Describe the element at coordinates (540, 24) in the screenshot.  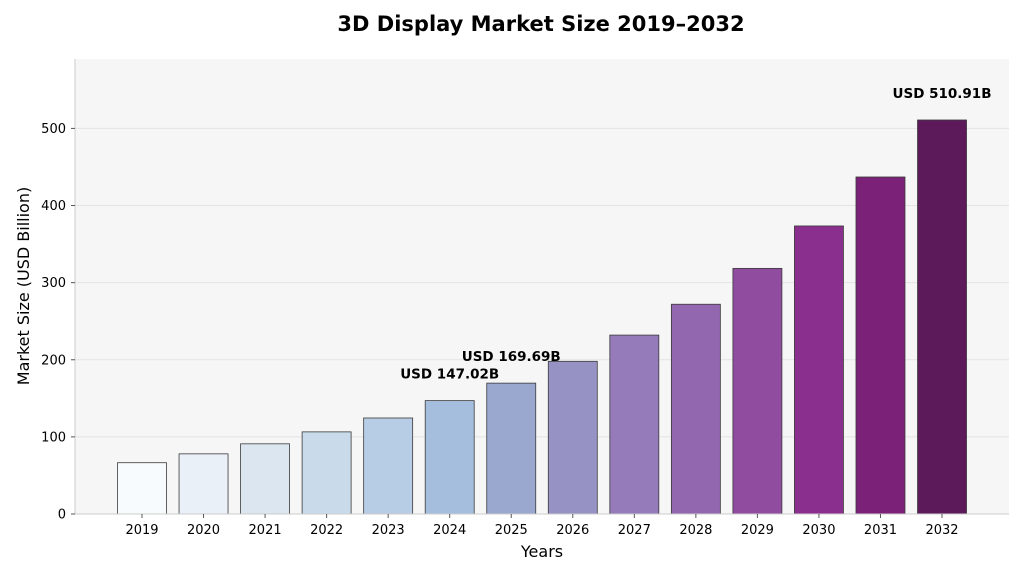
I see `chart-title: 3D Display Market Size 2019–2032` at that location.